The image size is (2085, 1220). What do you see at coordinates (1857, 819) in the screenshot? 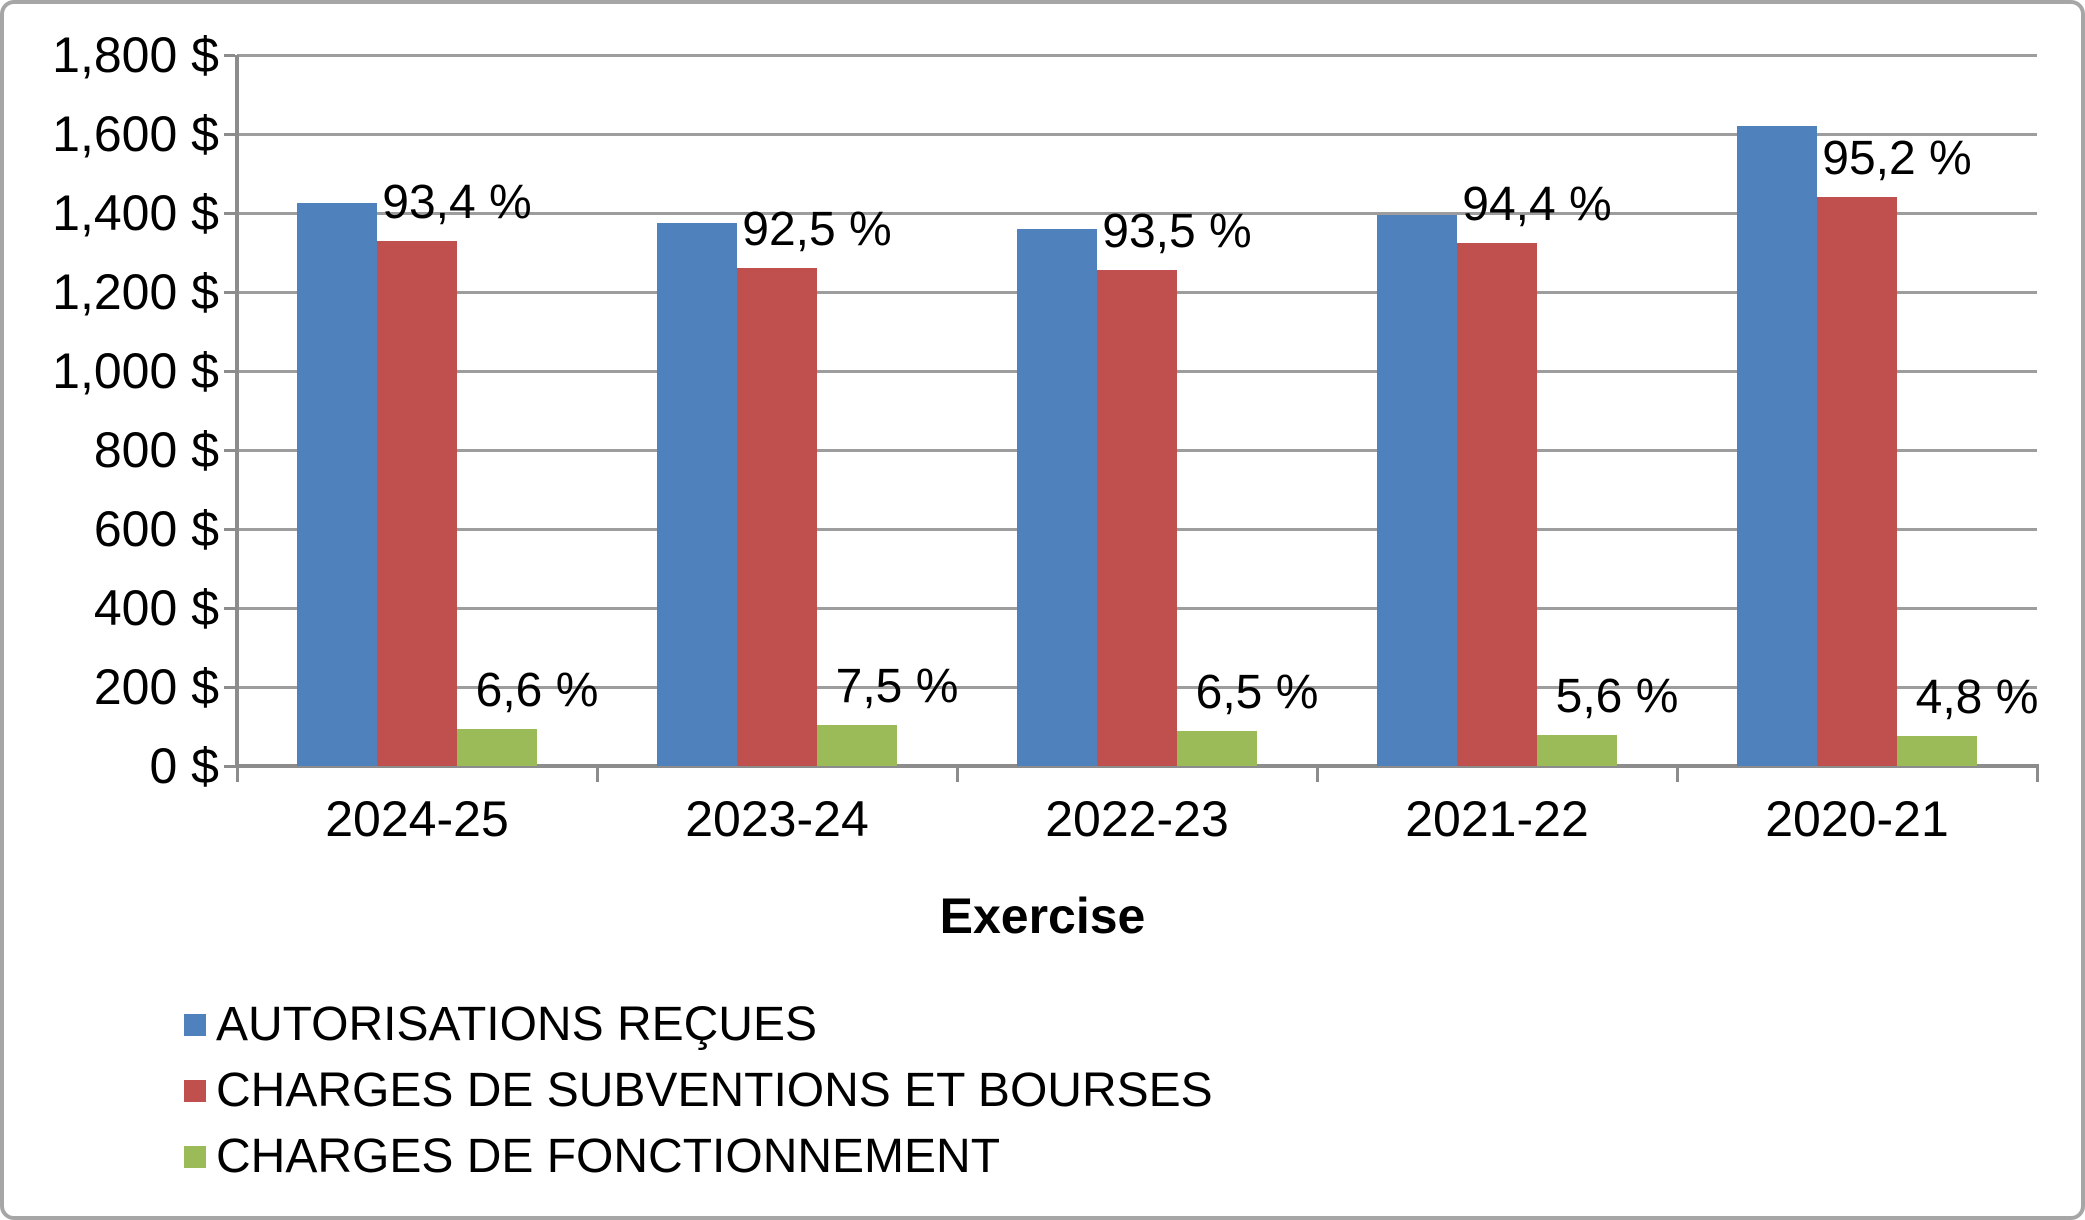
I see `x-tick-label: 2020-21` at bounding box center [1857, 819].